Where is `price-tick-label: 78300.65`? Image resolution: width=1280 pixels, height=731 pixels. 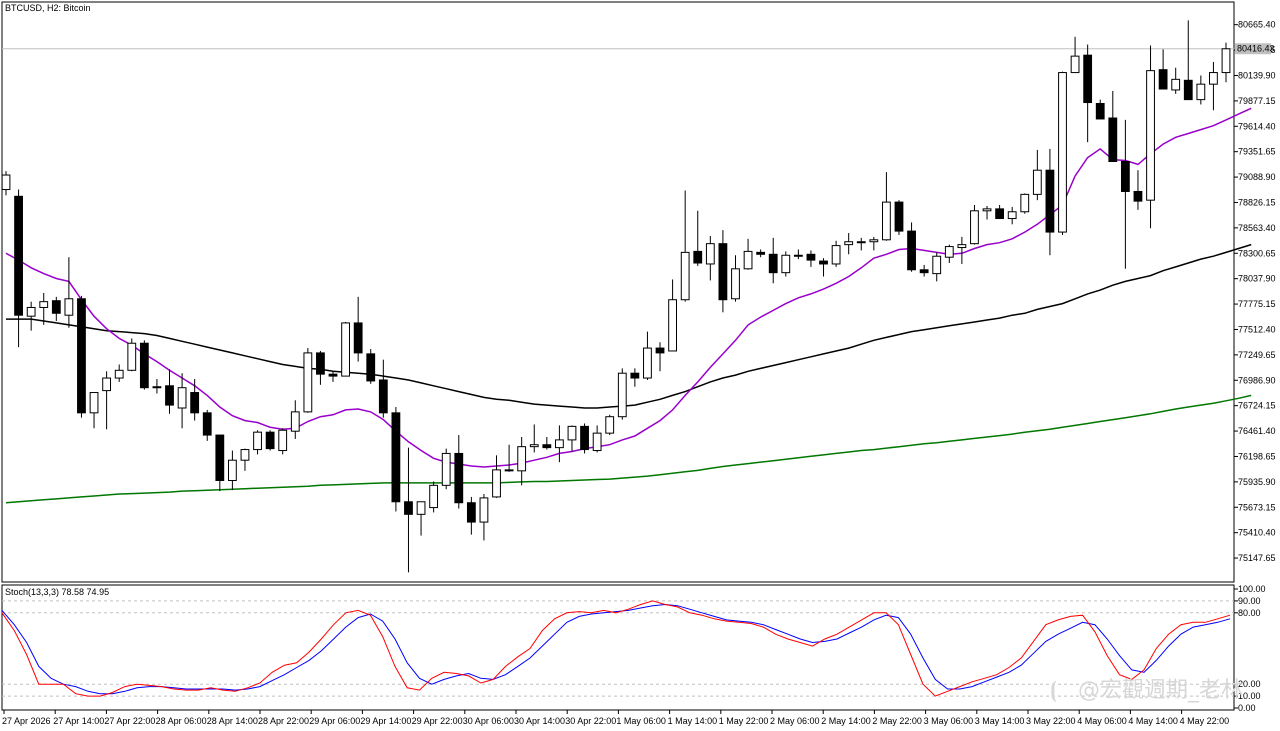
price-tick-label: 78300.65 is located at coordinates (1257, 253).